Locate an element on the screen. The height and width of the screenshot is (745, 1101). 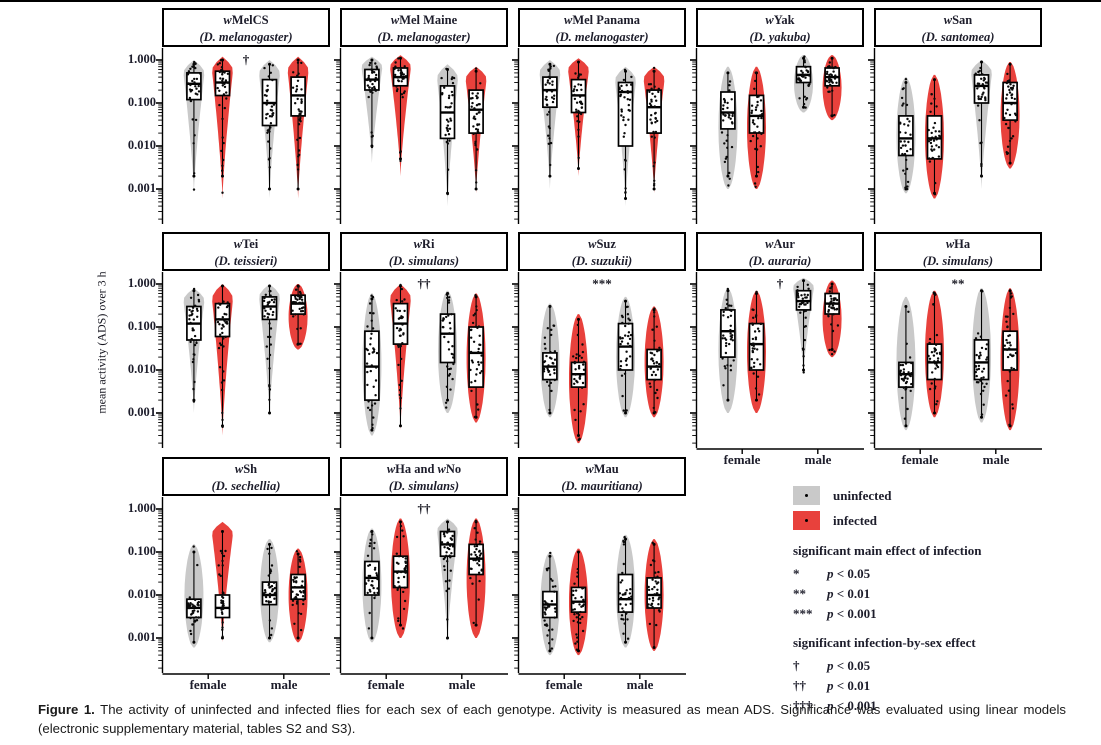
main-effect-row: ** p < 0.01 is located at coordinates (943, 594).